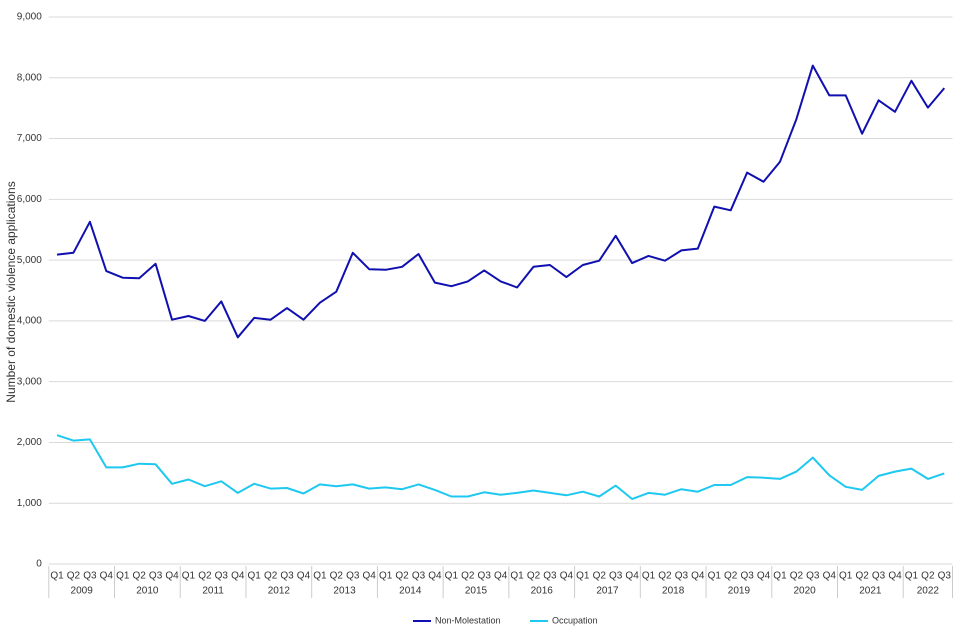 Image resolution: width=960 pixels, height=640 pixels. Describe the element at coordinates (29, 138) in the screenshot. I see `y-tick-label: 7,000` at that location.